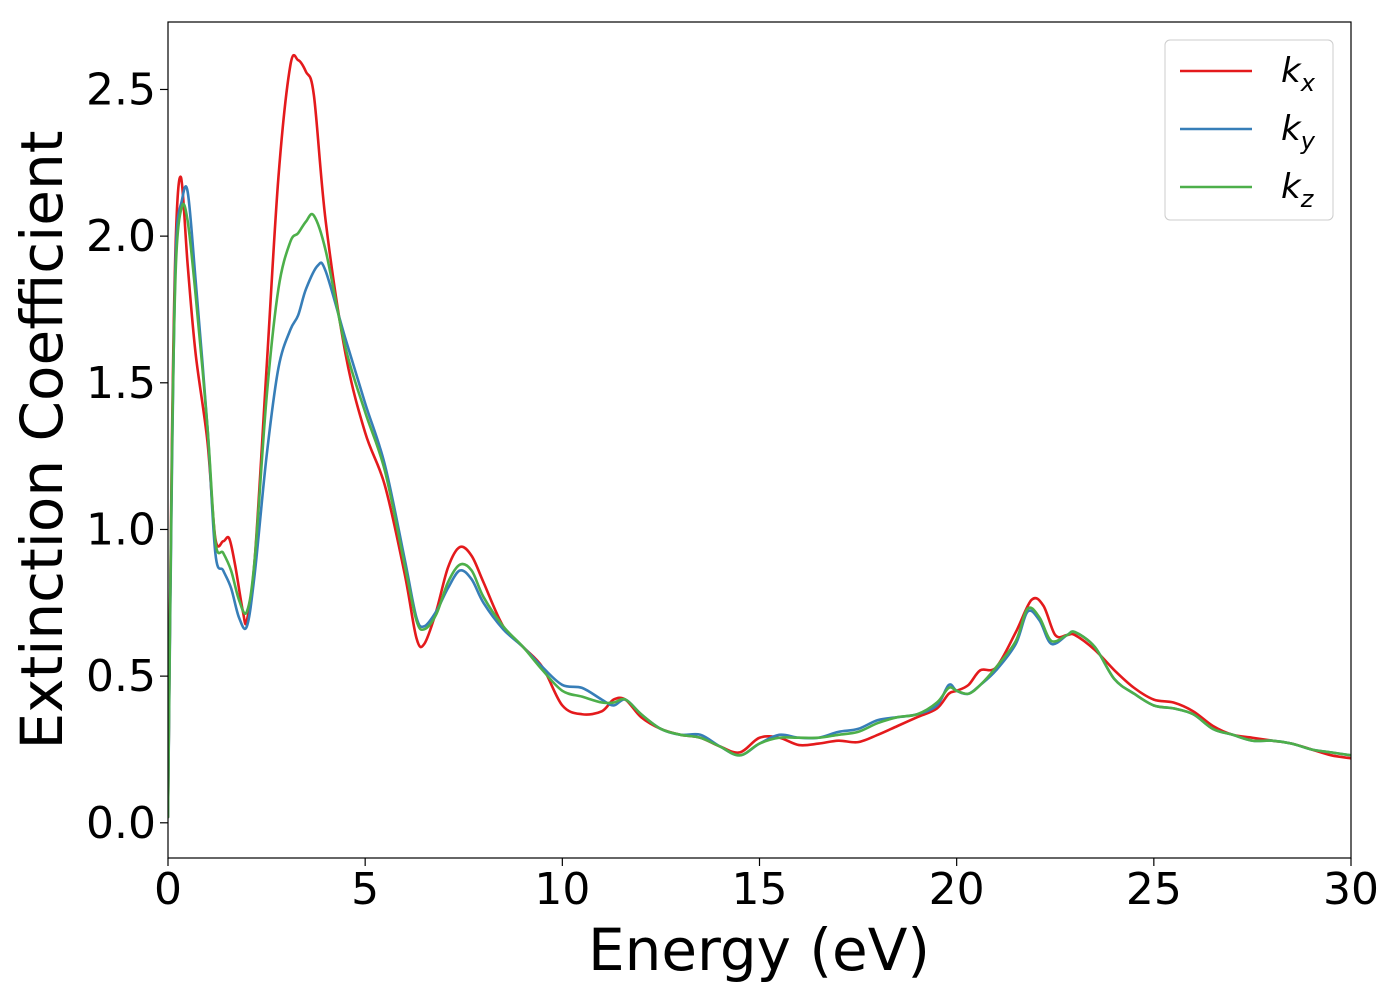  I want to click on y-tick-label: 1.5, so click(121, 383).